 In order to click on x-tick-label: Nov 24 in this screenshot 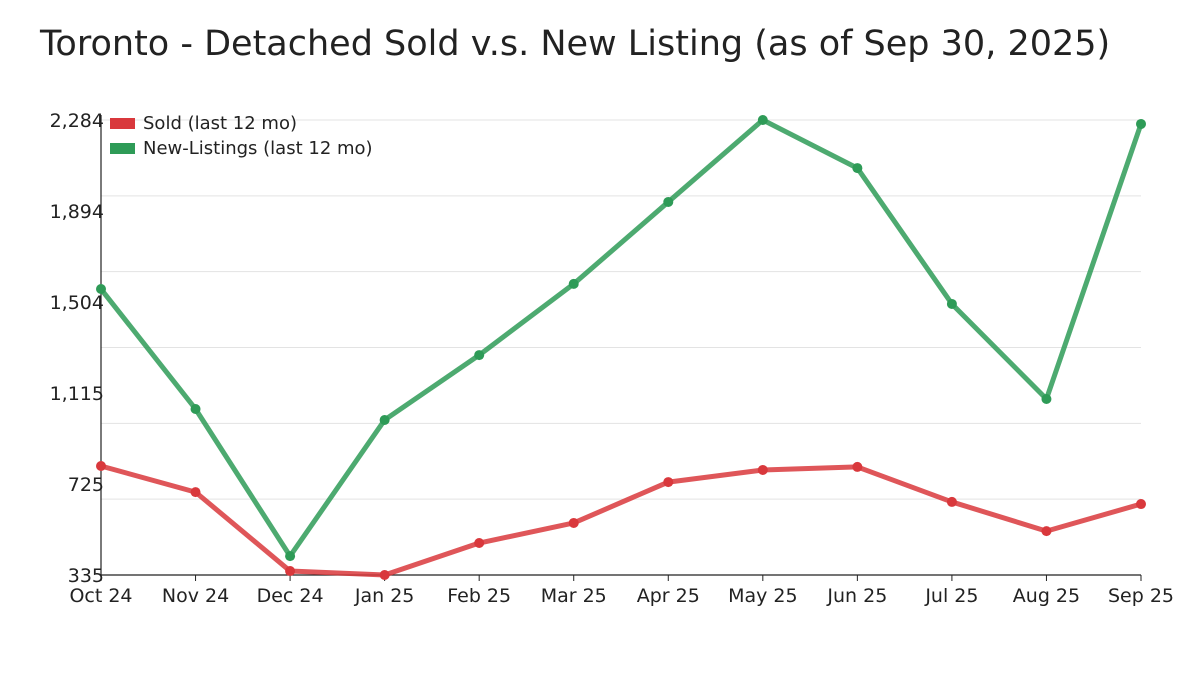, I will do `click(195, 596)`.